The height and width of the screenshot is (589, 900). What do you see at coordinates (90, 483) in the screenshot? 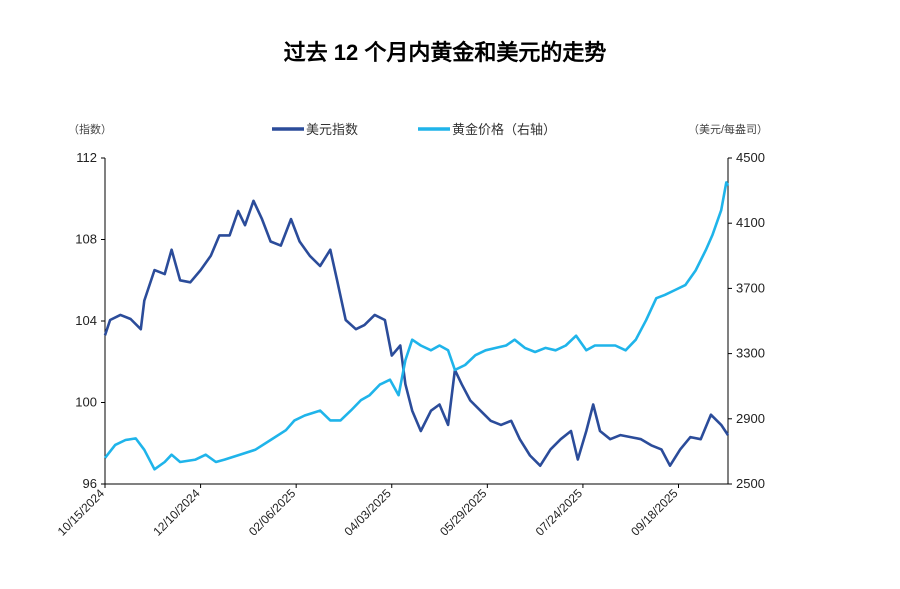
I see `left-tick-label: 96` at bounding box center [90, 483].